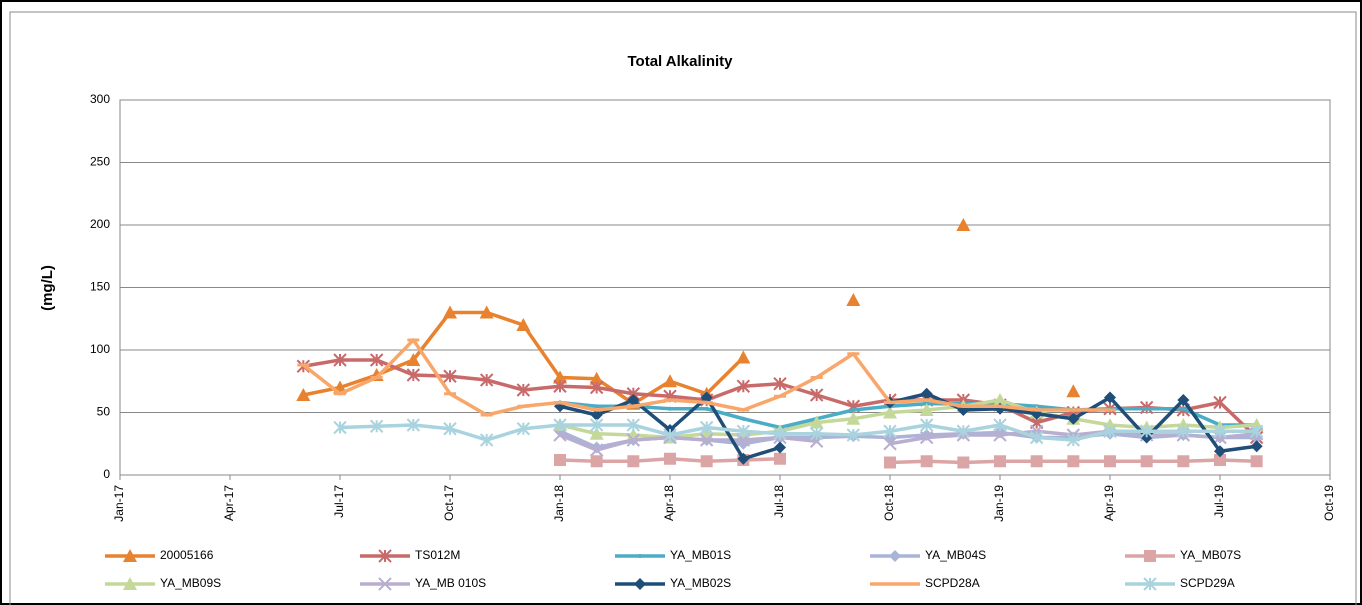  What do you see at coordinates (955, 555) in the screenshot?
I see `legend-label: YA_MB04S` at bounding box center [955, 555].